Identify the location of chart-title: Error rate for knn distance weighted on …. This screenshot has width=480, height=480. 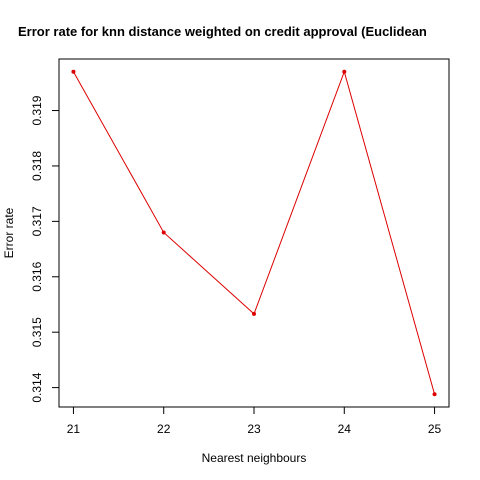
(222, 31).